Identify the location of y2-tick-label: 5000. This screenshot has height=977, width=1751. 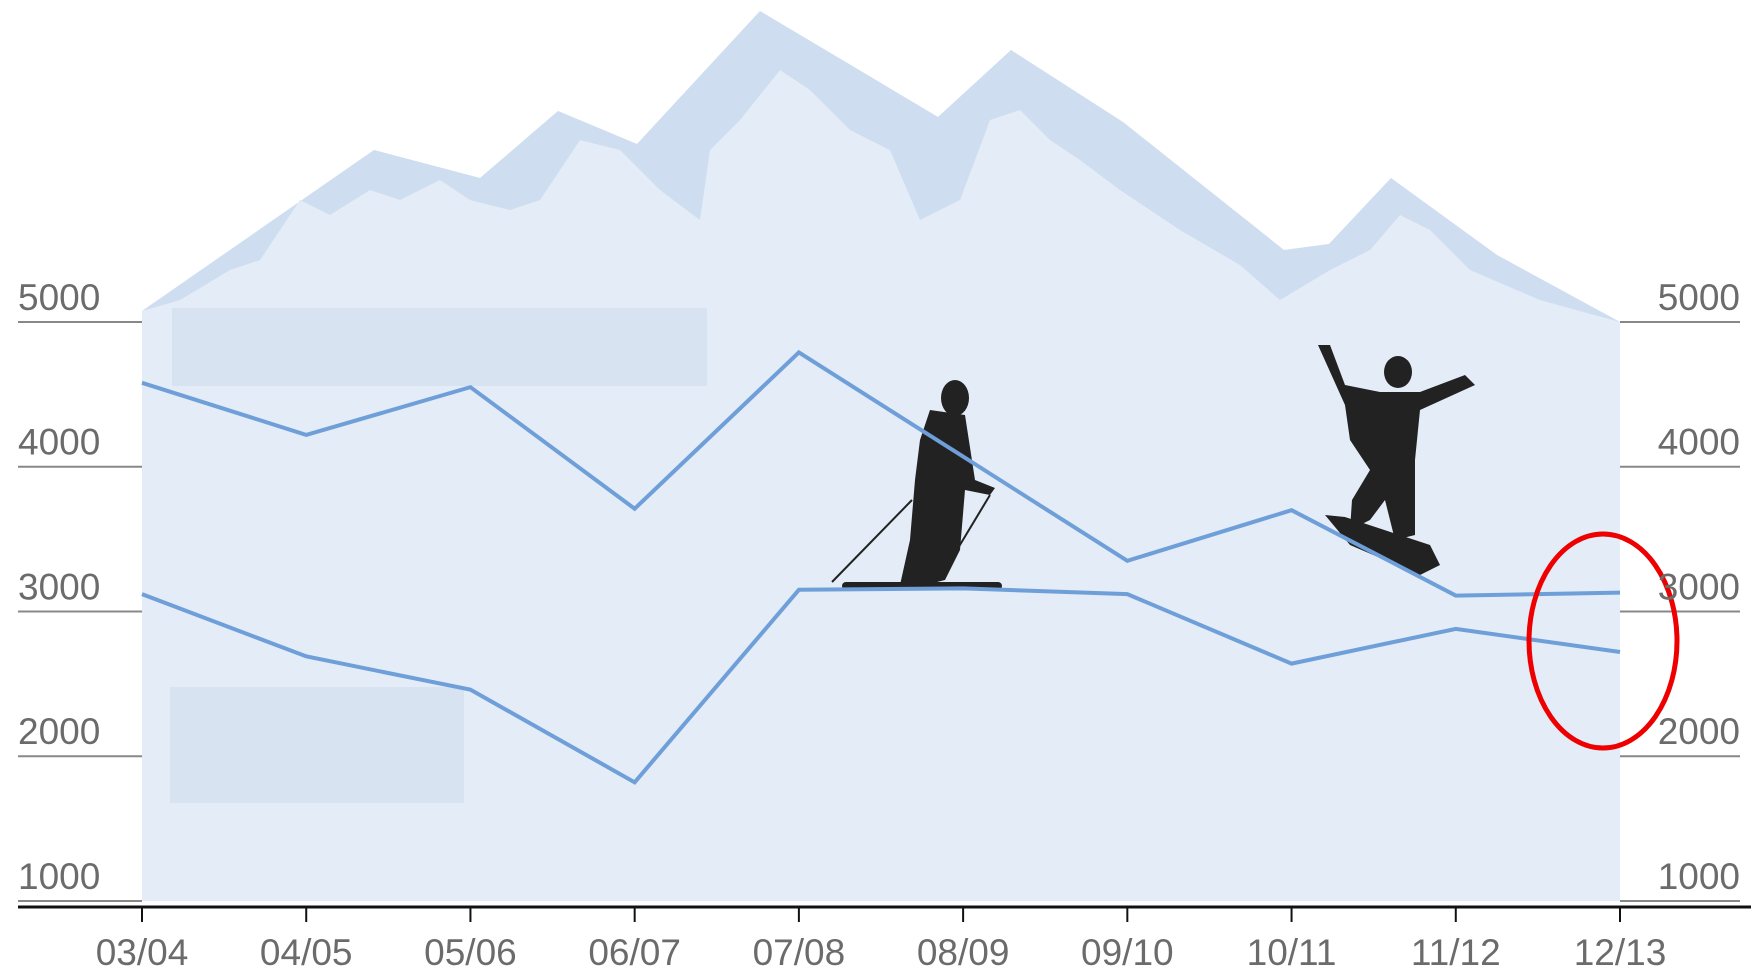
(1699, 297).